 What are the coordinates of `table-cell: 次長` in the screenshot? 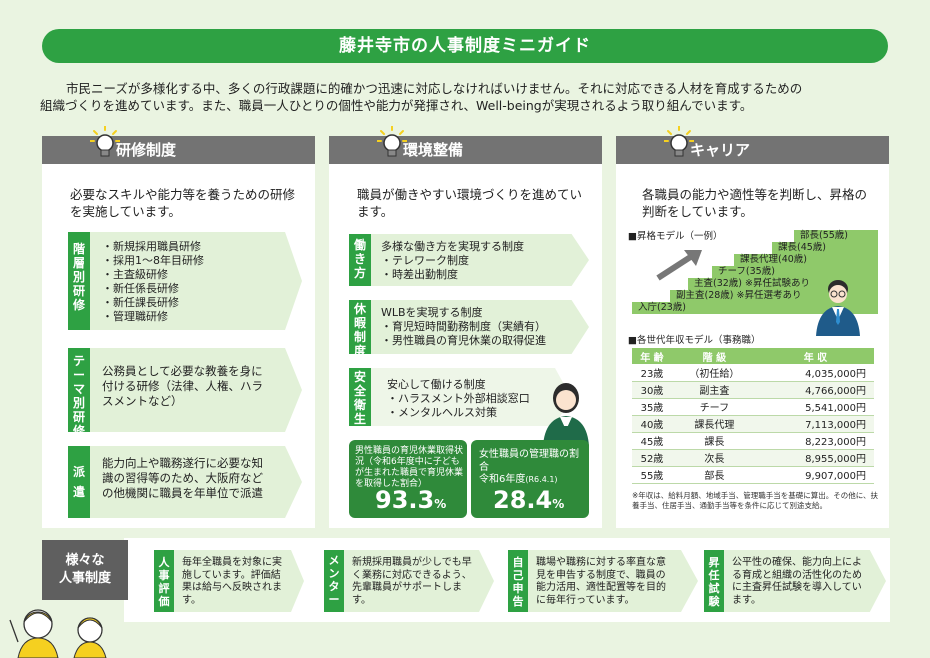 It's located at (714, 458).